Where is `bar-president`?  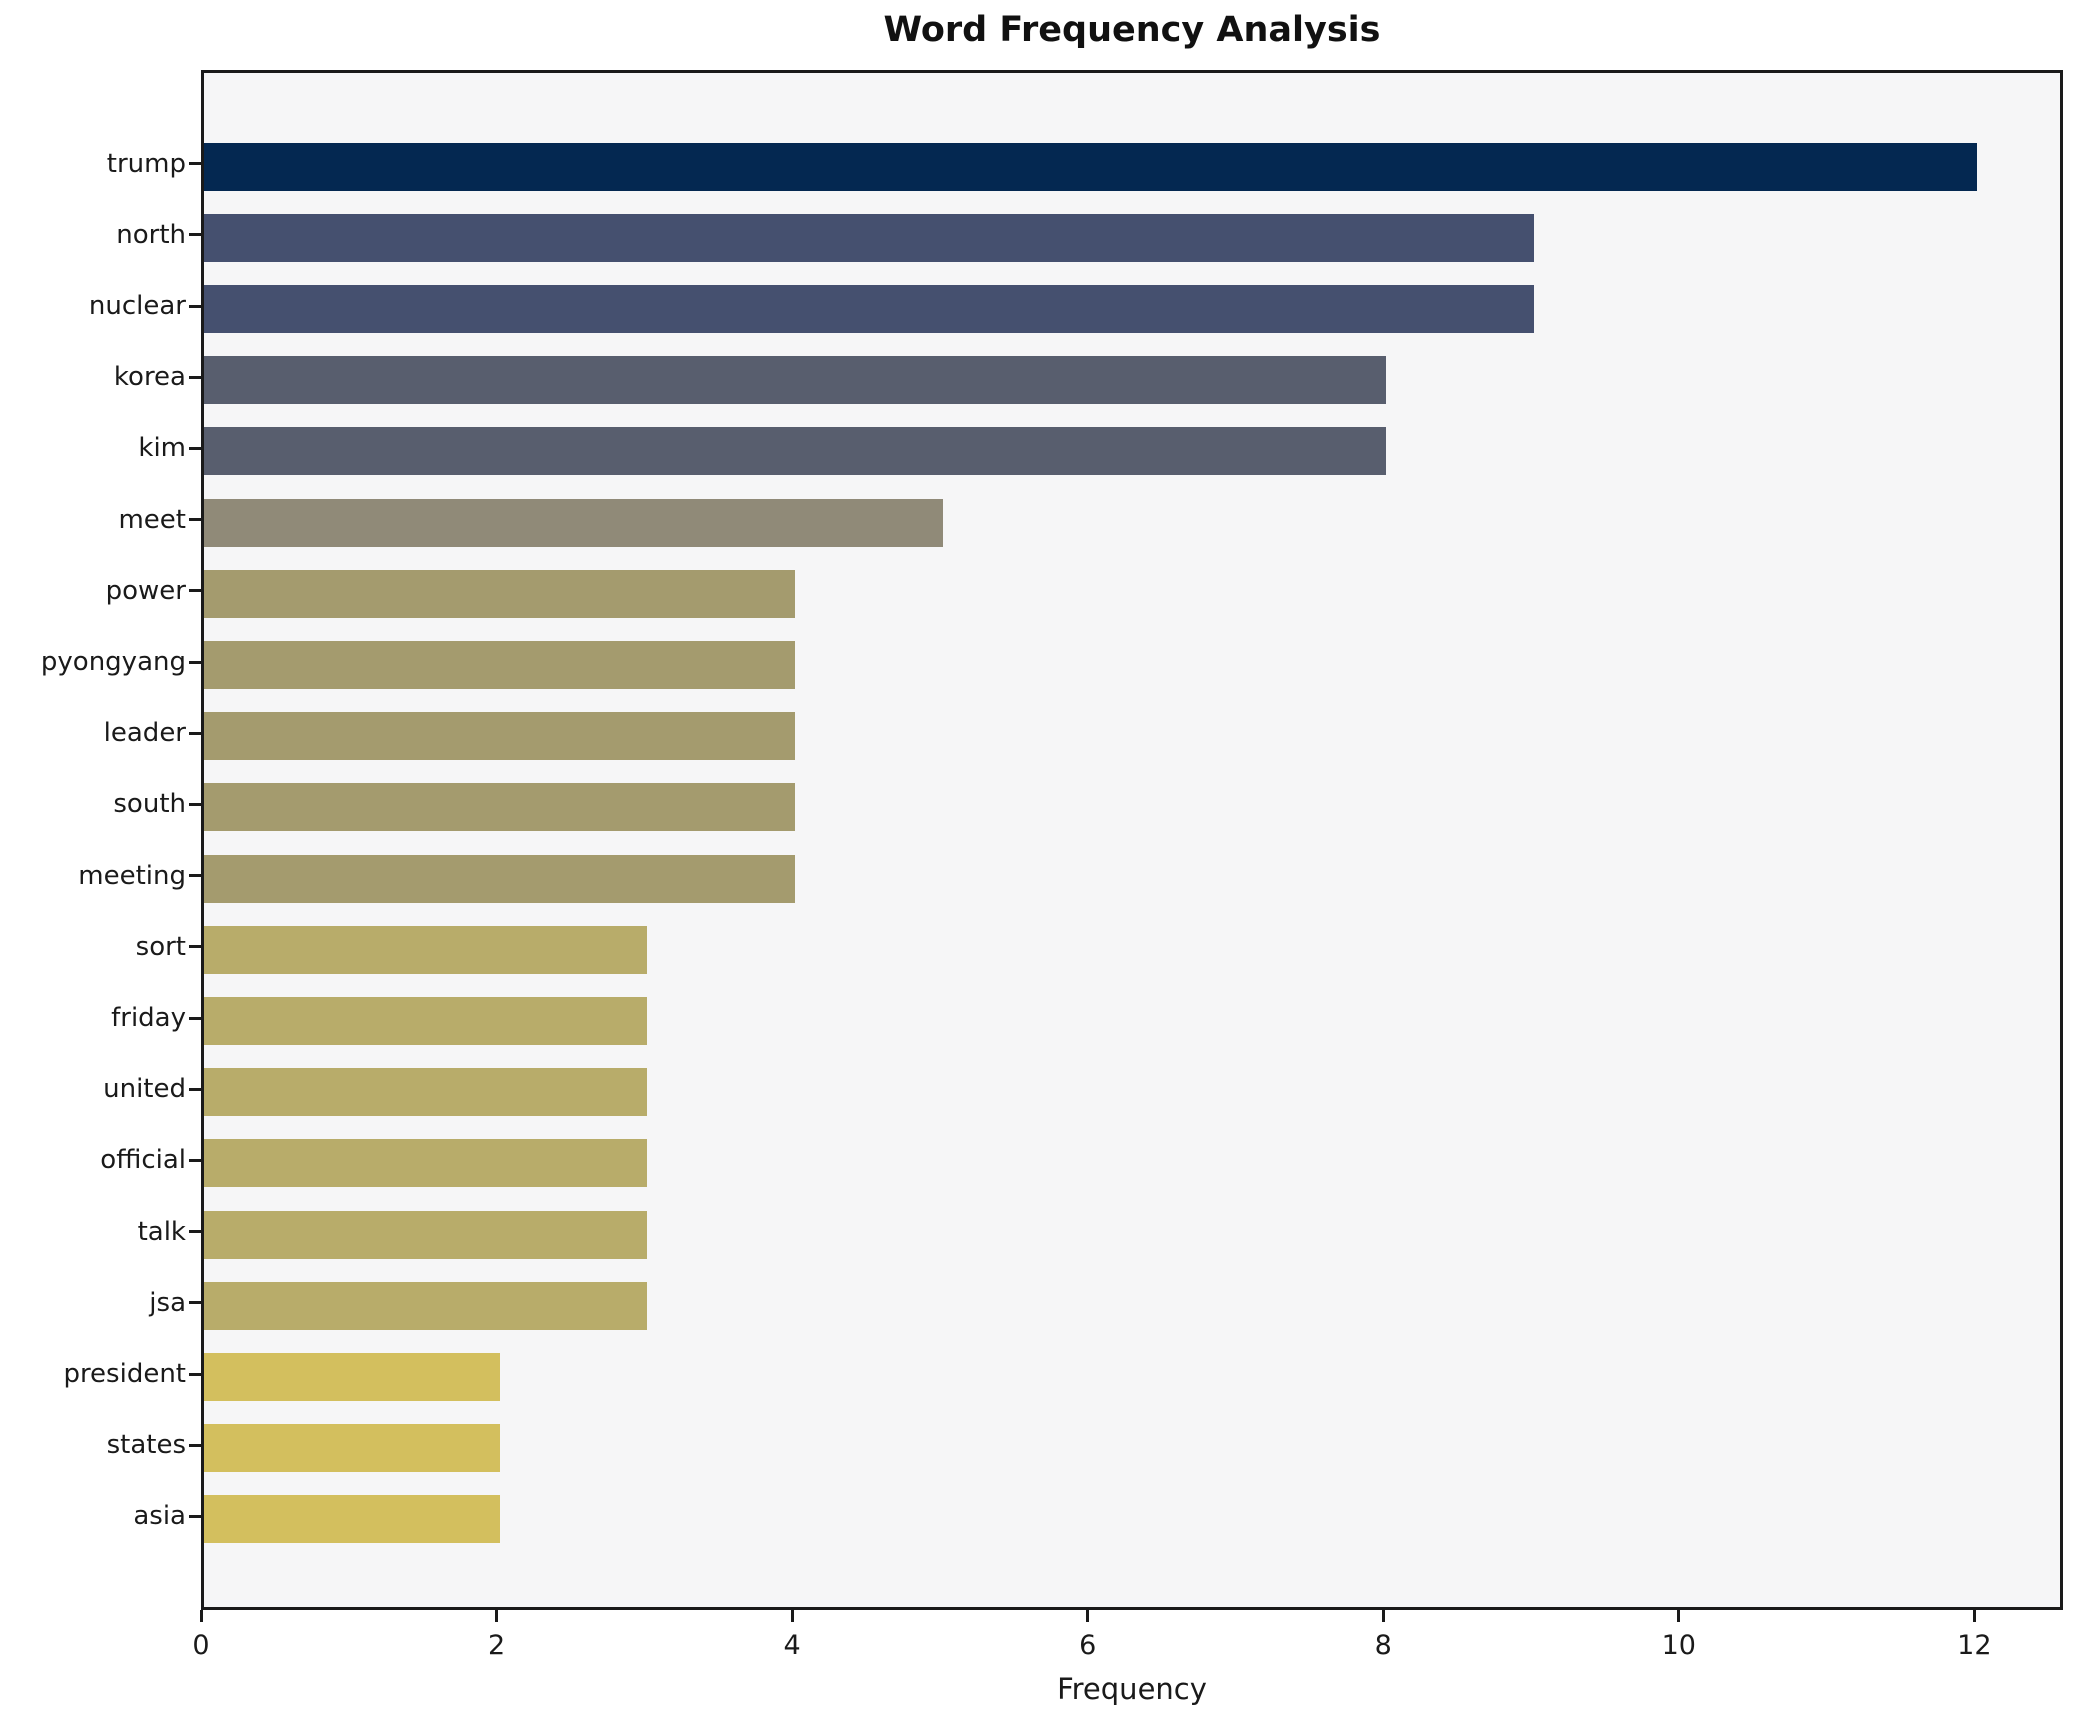 bar-president is located at coordinates (352, 1377).